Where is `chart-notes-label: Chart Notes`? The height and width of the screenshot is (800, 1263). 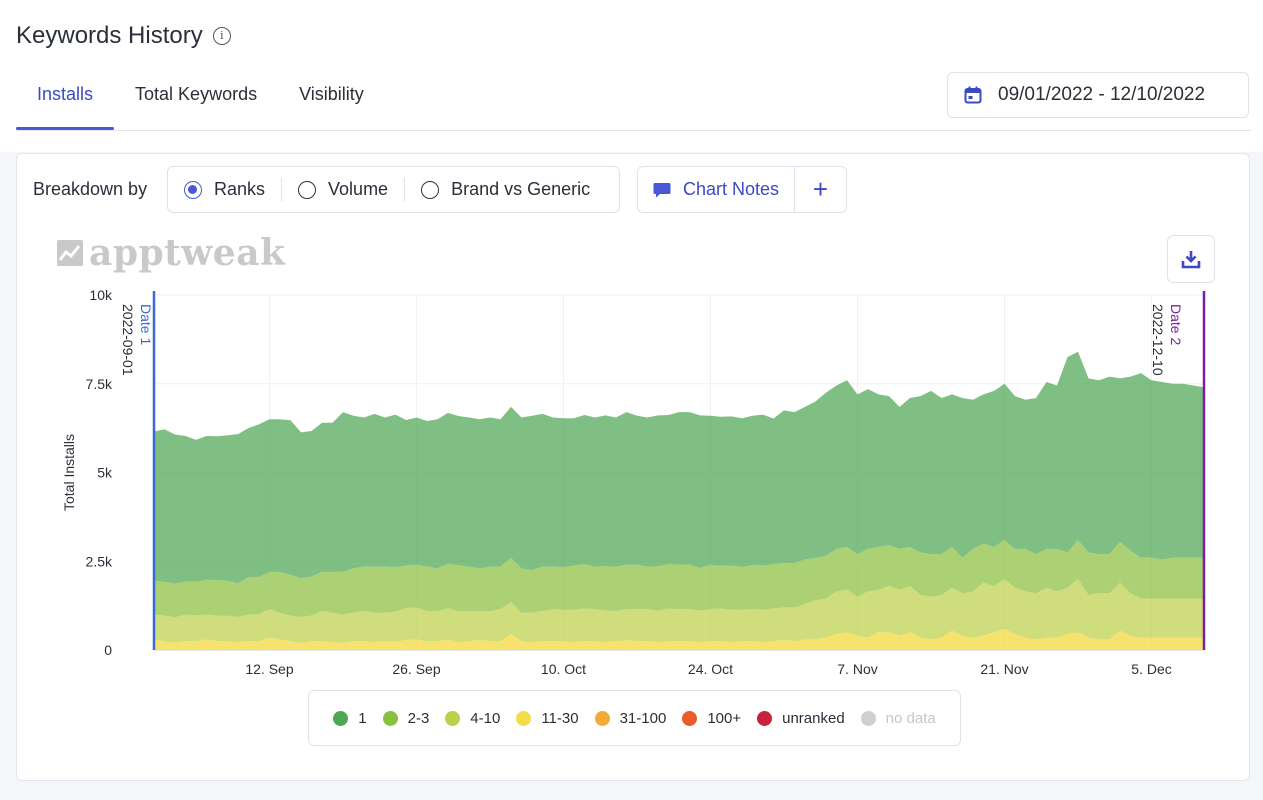 chart-notes-label: Chart Notes is located at coordinates (731, 189).